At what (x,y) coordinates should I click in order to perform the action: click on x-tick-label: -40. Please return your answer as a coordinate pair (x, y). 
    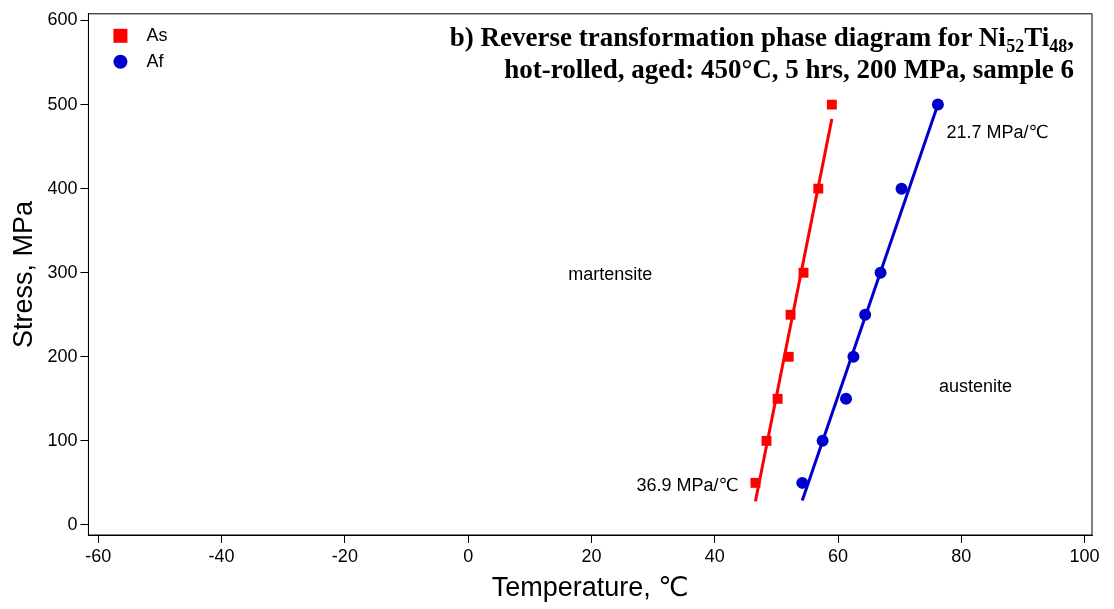
    Looking at the image, I should click on (221, 555).